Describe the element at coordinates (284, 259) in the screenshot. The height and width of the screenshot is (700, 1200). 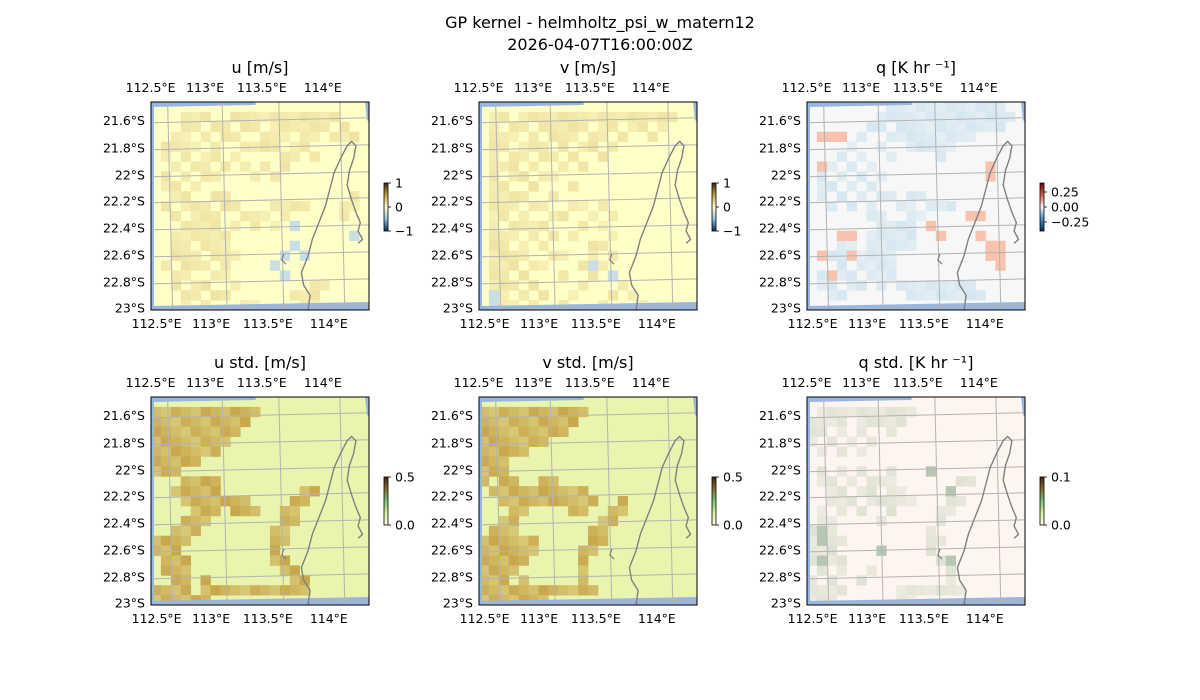
I see `coastline-island` at that location.